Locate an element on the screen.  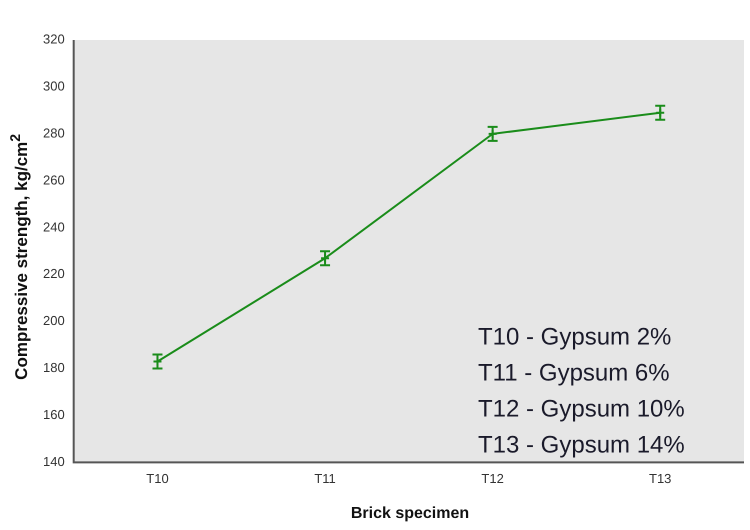
y-tick-label: 140 is located at coordinates (53, 461).